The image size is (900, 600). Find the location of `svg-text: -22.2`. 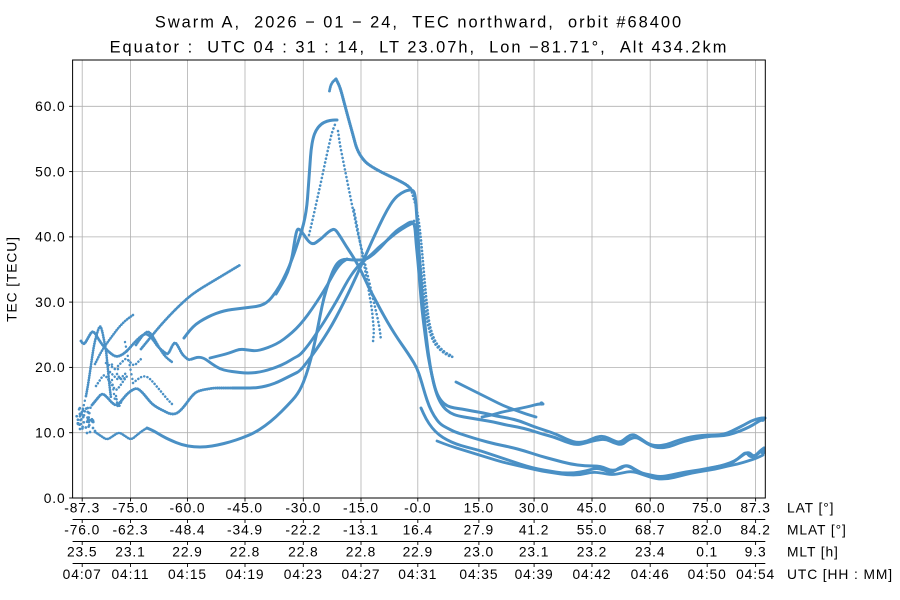

svg-text: -22.2 is located at coordinates (303, 529).